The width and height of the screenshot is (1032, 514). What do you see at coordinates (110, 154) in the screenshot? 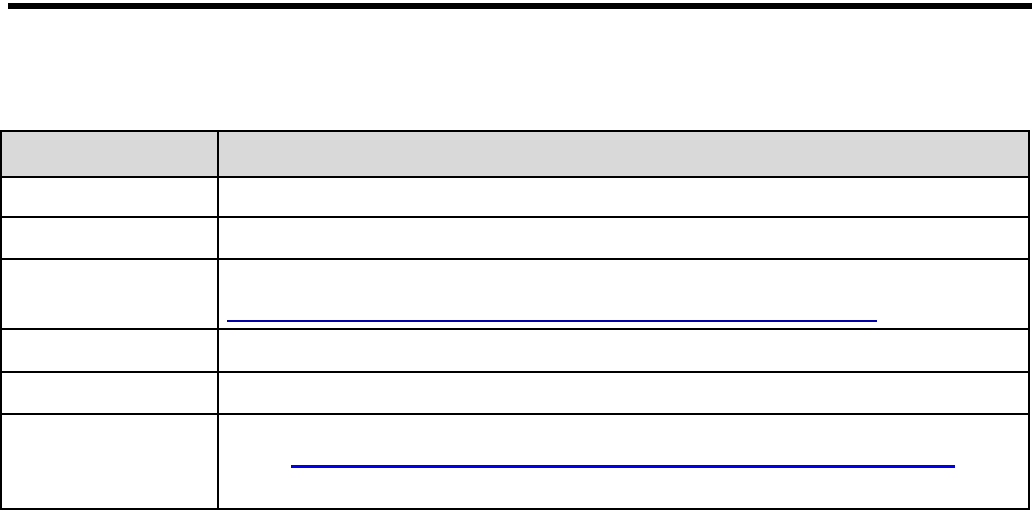
I see `header-cell-left` at bounding box center [110, 154].